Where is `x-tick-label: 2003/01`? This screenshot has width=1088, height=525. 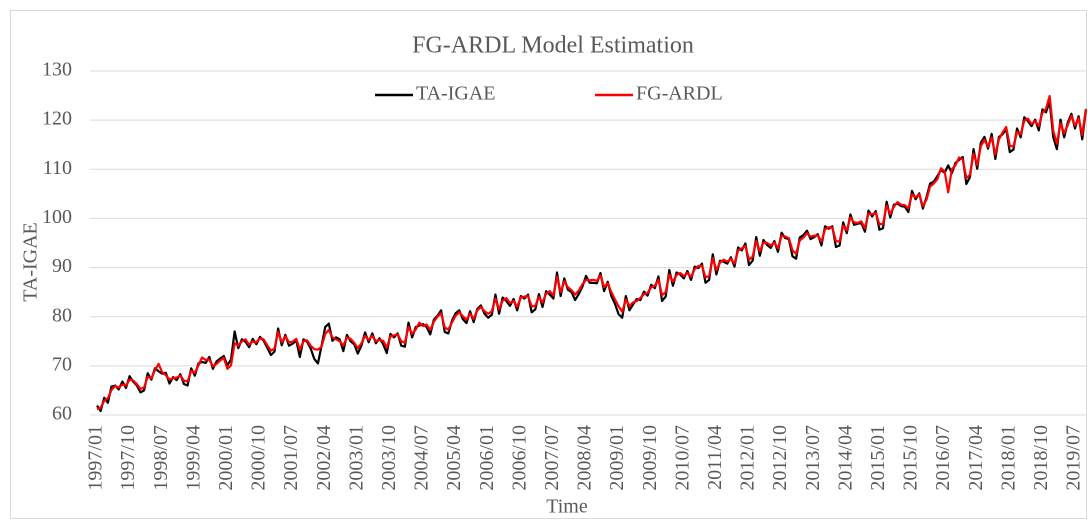 x-tick-label: 2003/01 is located at coordinates (356, 458).